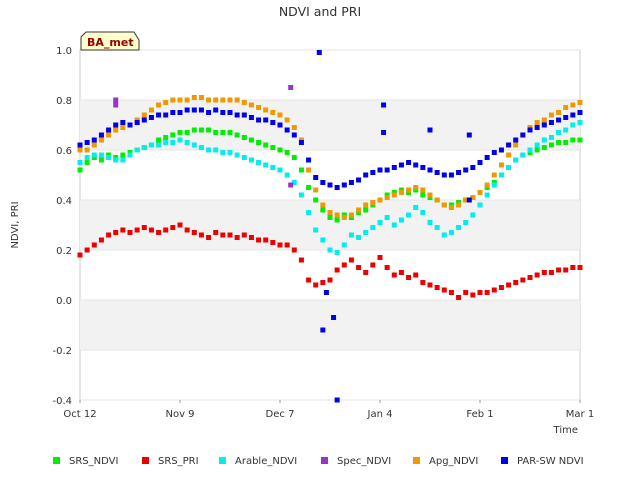 This screenshot has width=640, height=480. I want to click on series-spec-ndvi, so click(203, 136).